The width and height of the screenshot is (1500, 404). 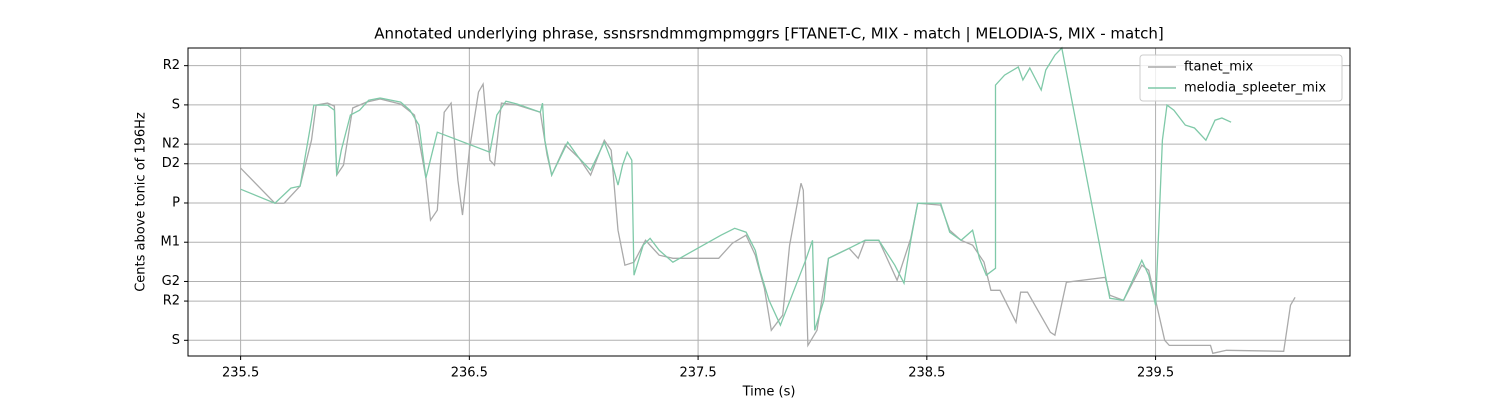 What do you see at coordinates (926, 373) in the screenshot?
I see `x-tick-label: 238.5` at bounding box center [926, 373].